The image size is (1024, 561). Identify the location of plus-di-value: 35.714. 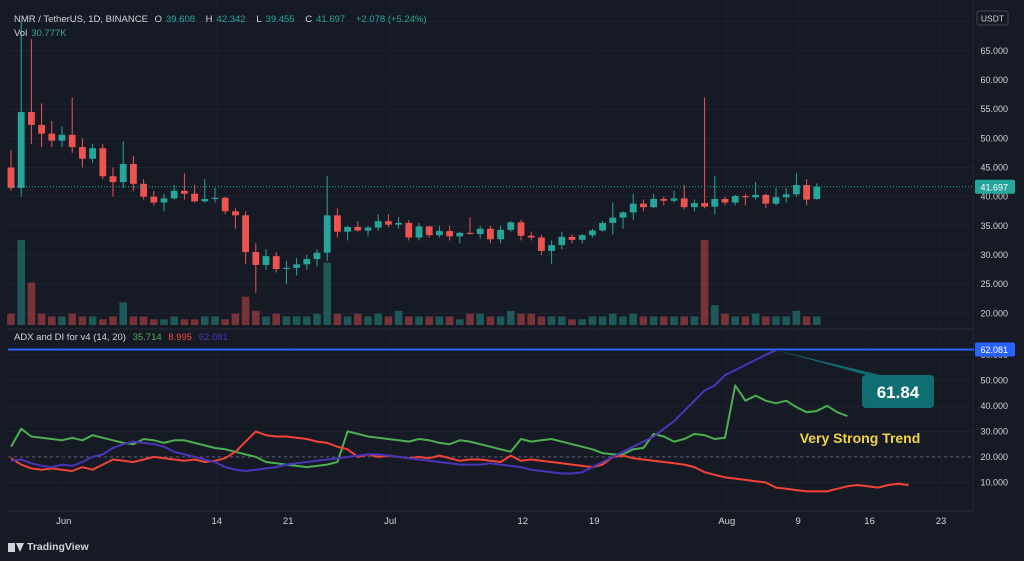
(147, 337).